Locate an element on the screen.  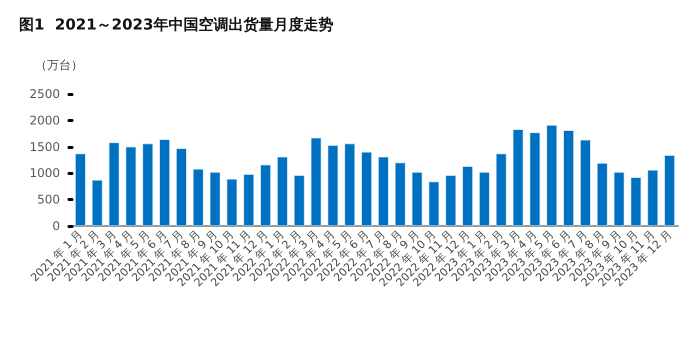
y-axis-title: （万台） is located at coordinates (59, 65).